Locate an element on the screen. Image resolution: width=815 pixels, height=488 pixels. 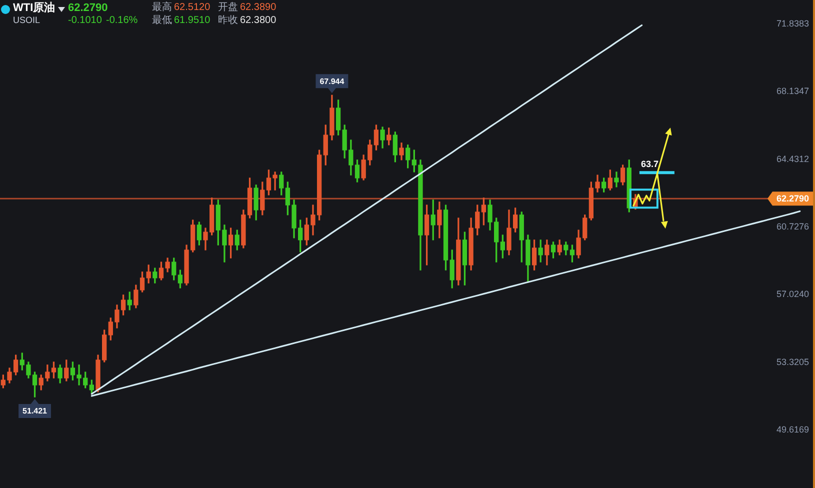
y-tick-label: 60.7276 is located at coordinates (792, 226).